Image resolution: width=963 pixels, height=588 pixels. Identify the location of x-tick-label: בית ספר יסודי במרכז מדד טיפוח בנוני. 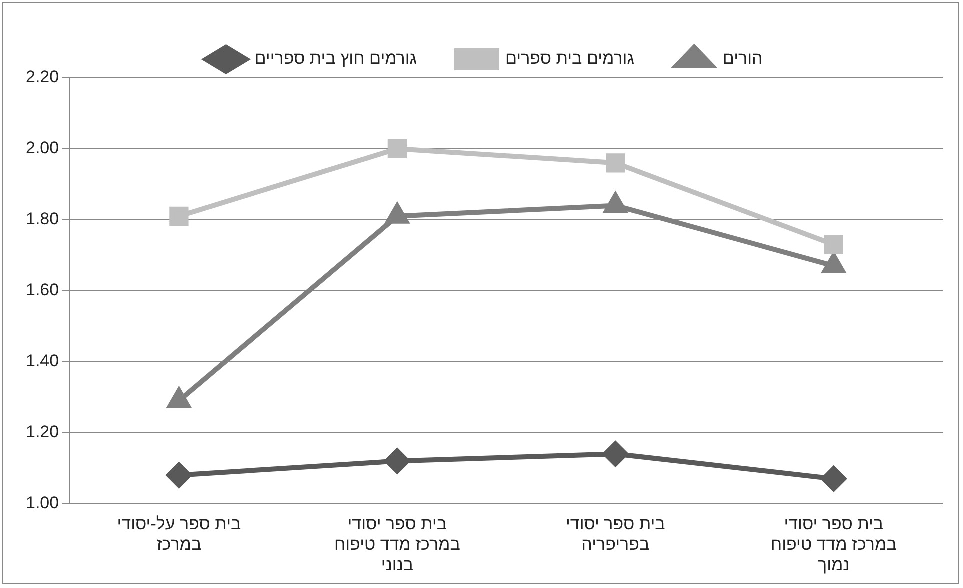
(397, 544).